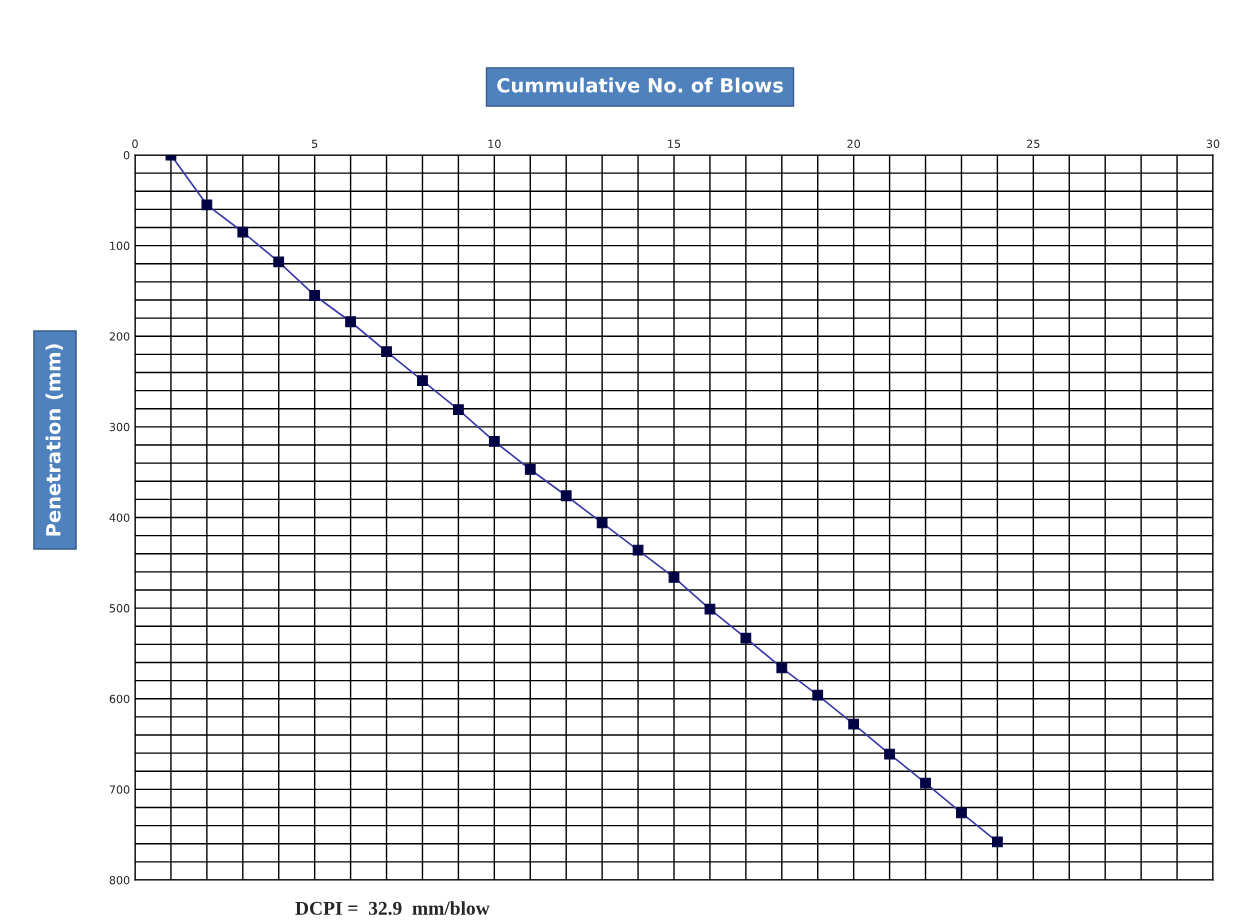 The image size is (1245, 924). Describe the element at coordinates (314, 143) in the screenshot. I see `x-tick-label: 5` at that location.